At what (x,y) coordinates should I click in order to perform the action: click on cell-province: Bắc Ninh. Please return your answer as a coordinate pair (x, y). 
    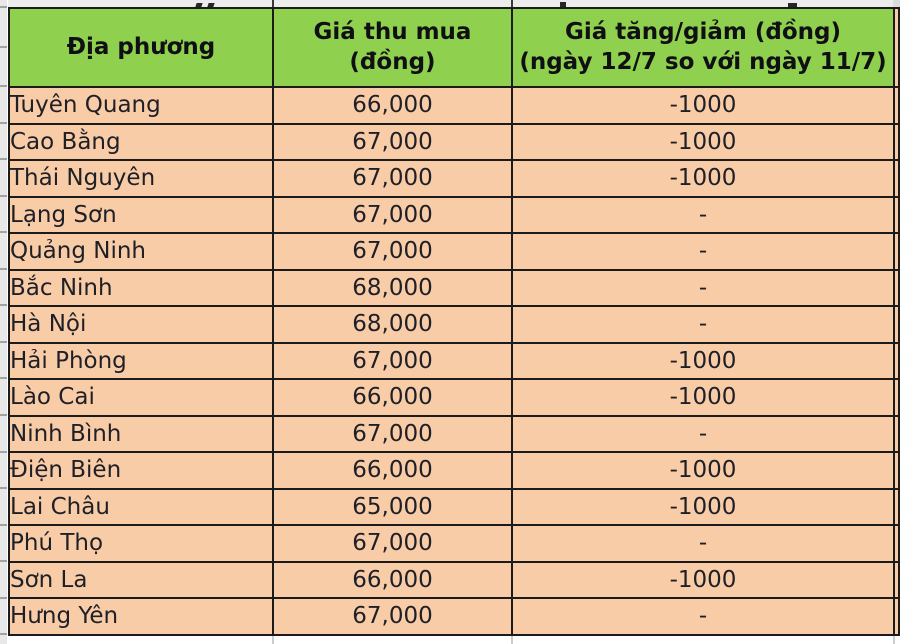
    Looking at the image, I should click on (141, 287).